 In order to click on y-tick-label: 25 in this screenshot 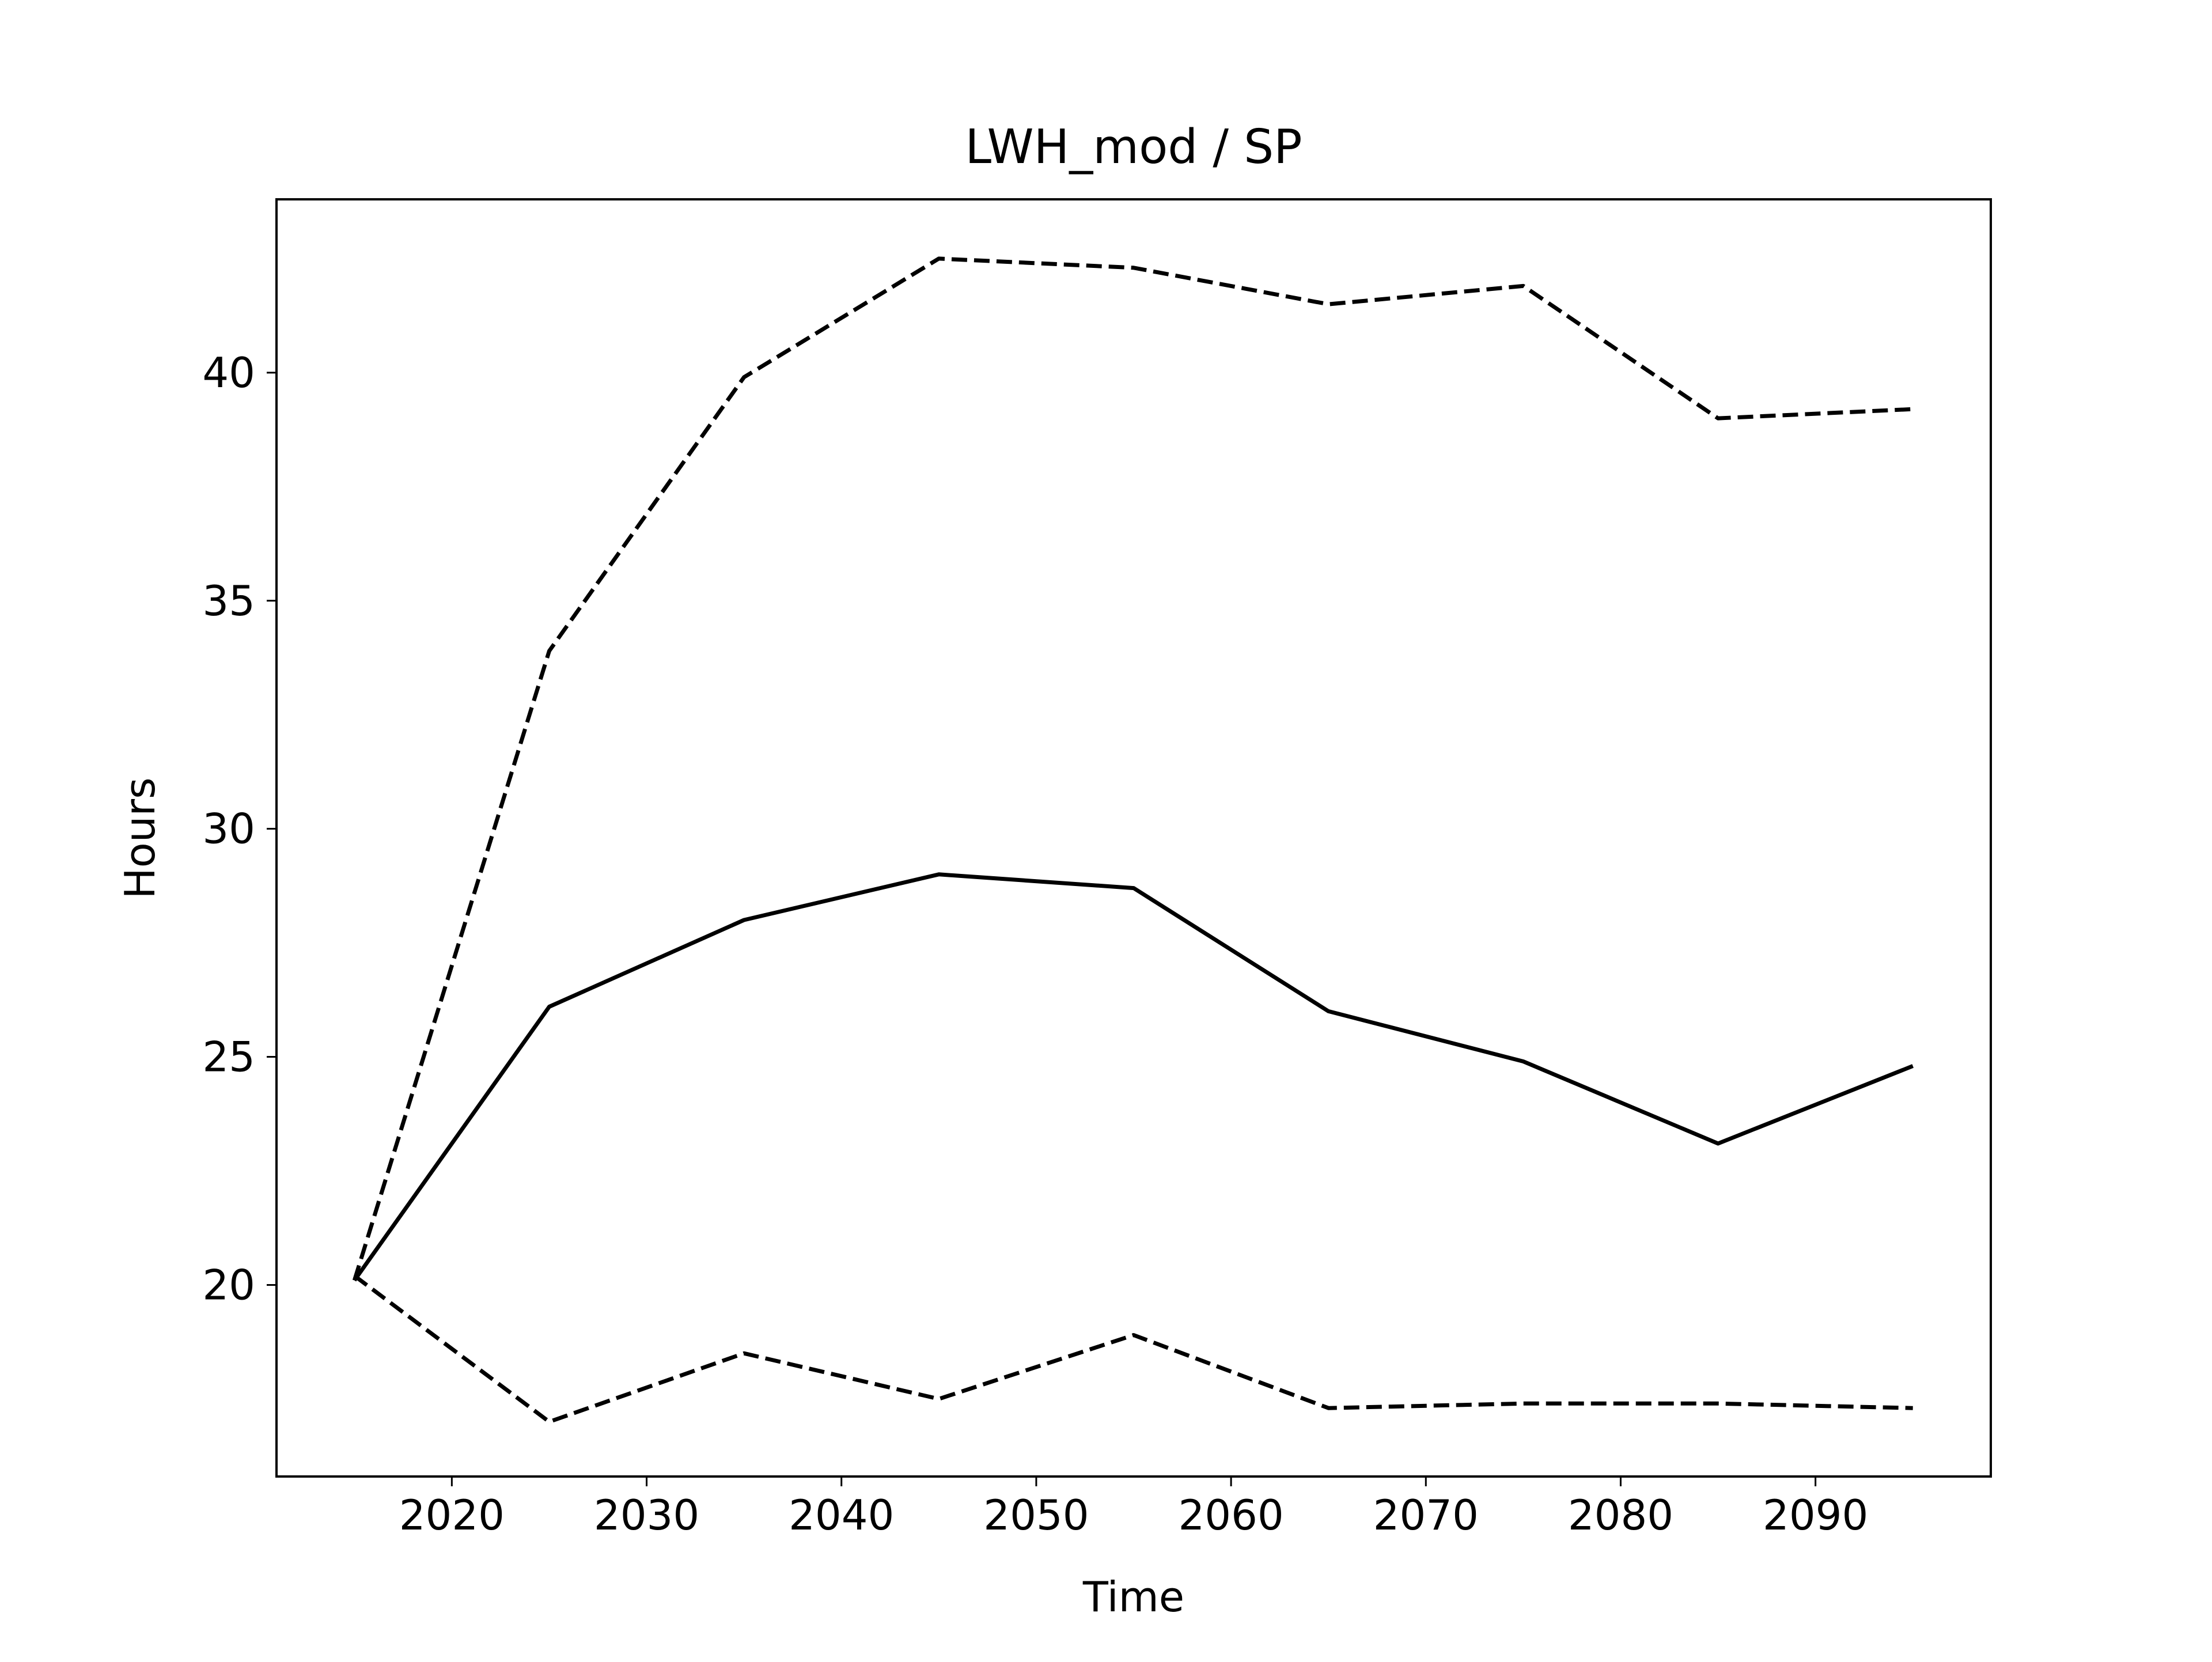, I will do `click(228, 1057)`.